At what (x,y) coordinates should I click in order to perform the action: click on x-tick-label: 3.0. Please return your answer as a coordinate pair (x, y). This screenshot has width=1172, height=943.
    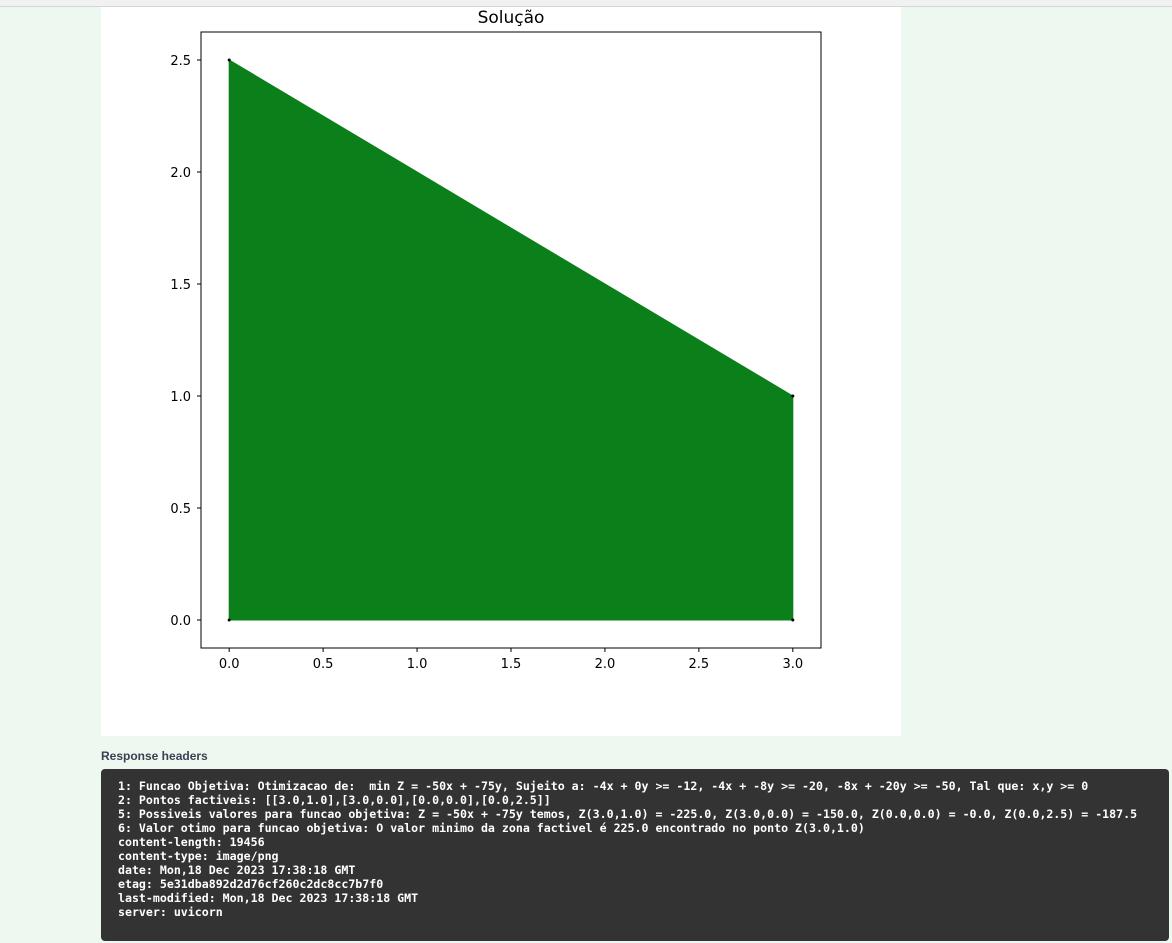
    Looking at the image, I should click on (792, 664).